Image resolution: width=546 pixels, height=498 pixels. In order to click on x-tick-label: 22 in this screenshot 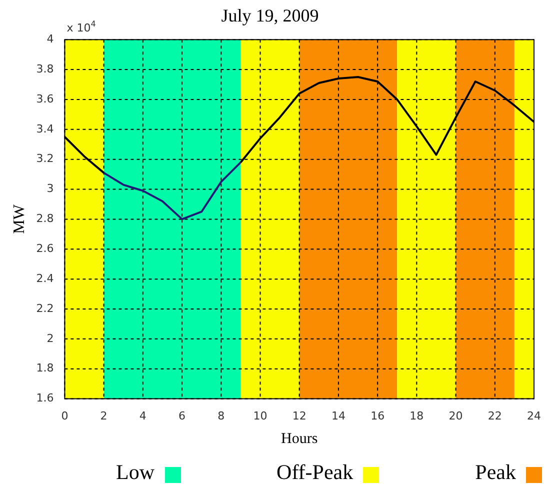, I will do `click(495, 415)`.